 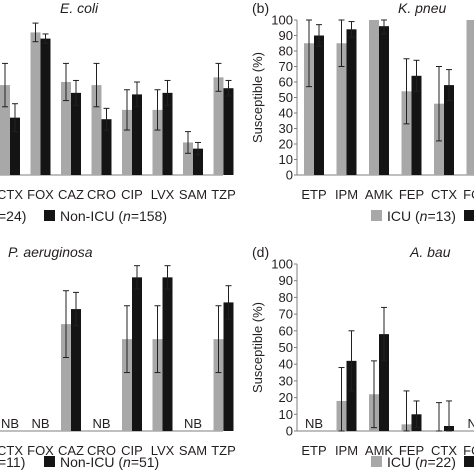 What do you see at coordinates (12, 462) in the screenshot?
I see `legend-icu-label: =11)` at bounding box center [12, 462].